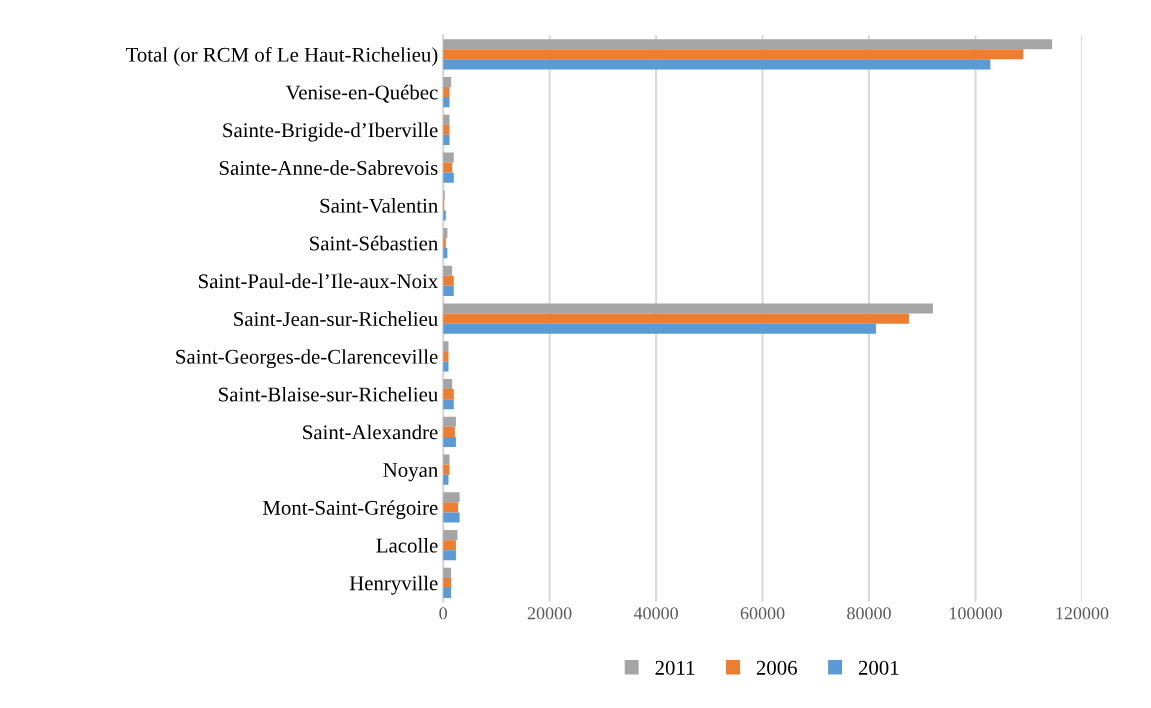 Image resolution: width=1151 pixels, height=708 pixels. I want to click on y-tick-label: Saint-Jean-sur-Richelieu, so click(336, 319).